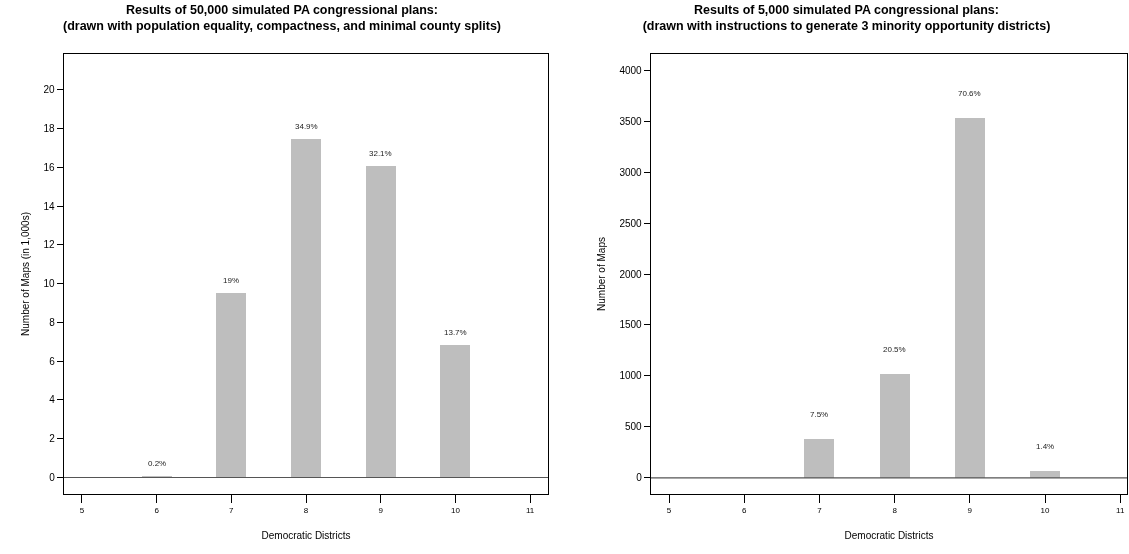 This screenshot has height=554, width=1129. What do you see at coordinates (631, 376) in the screenshot?
I see `y-tick-label: 1000` at bounding box center [631, 376].